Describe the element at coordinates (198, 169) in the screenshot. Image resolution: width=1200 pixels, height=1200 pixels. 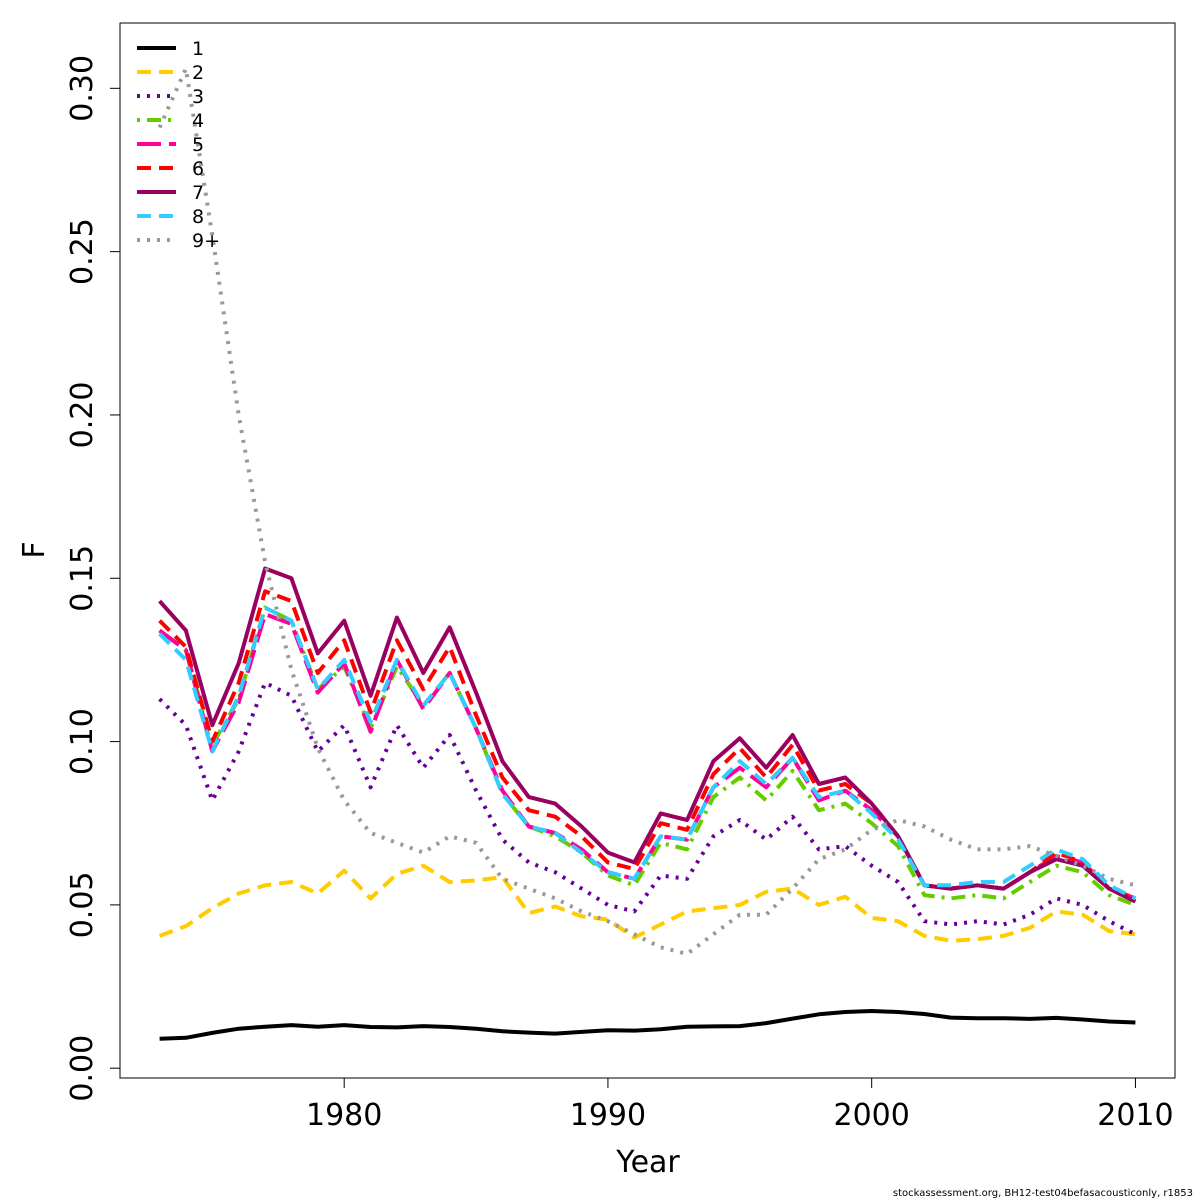
I see `legend-label: 6` at that location.